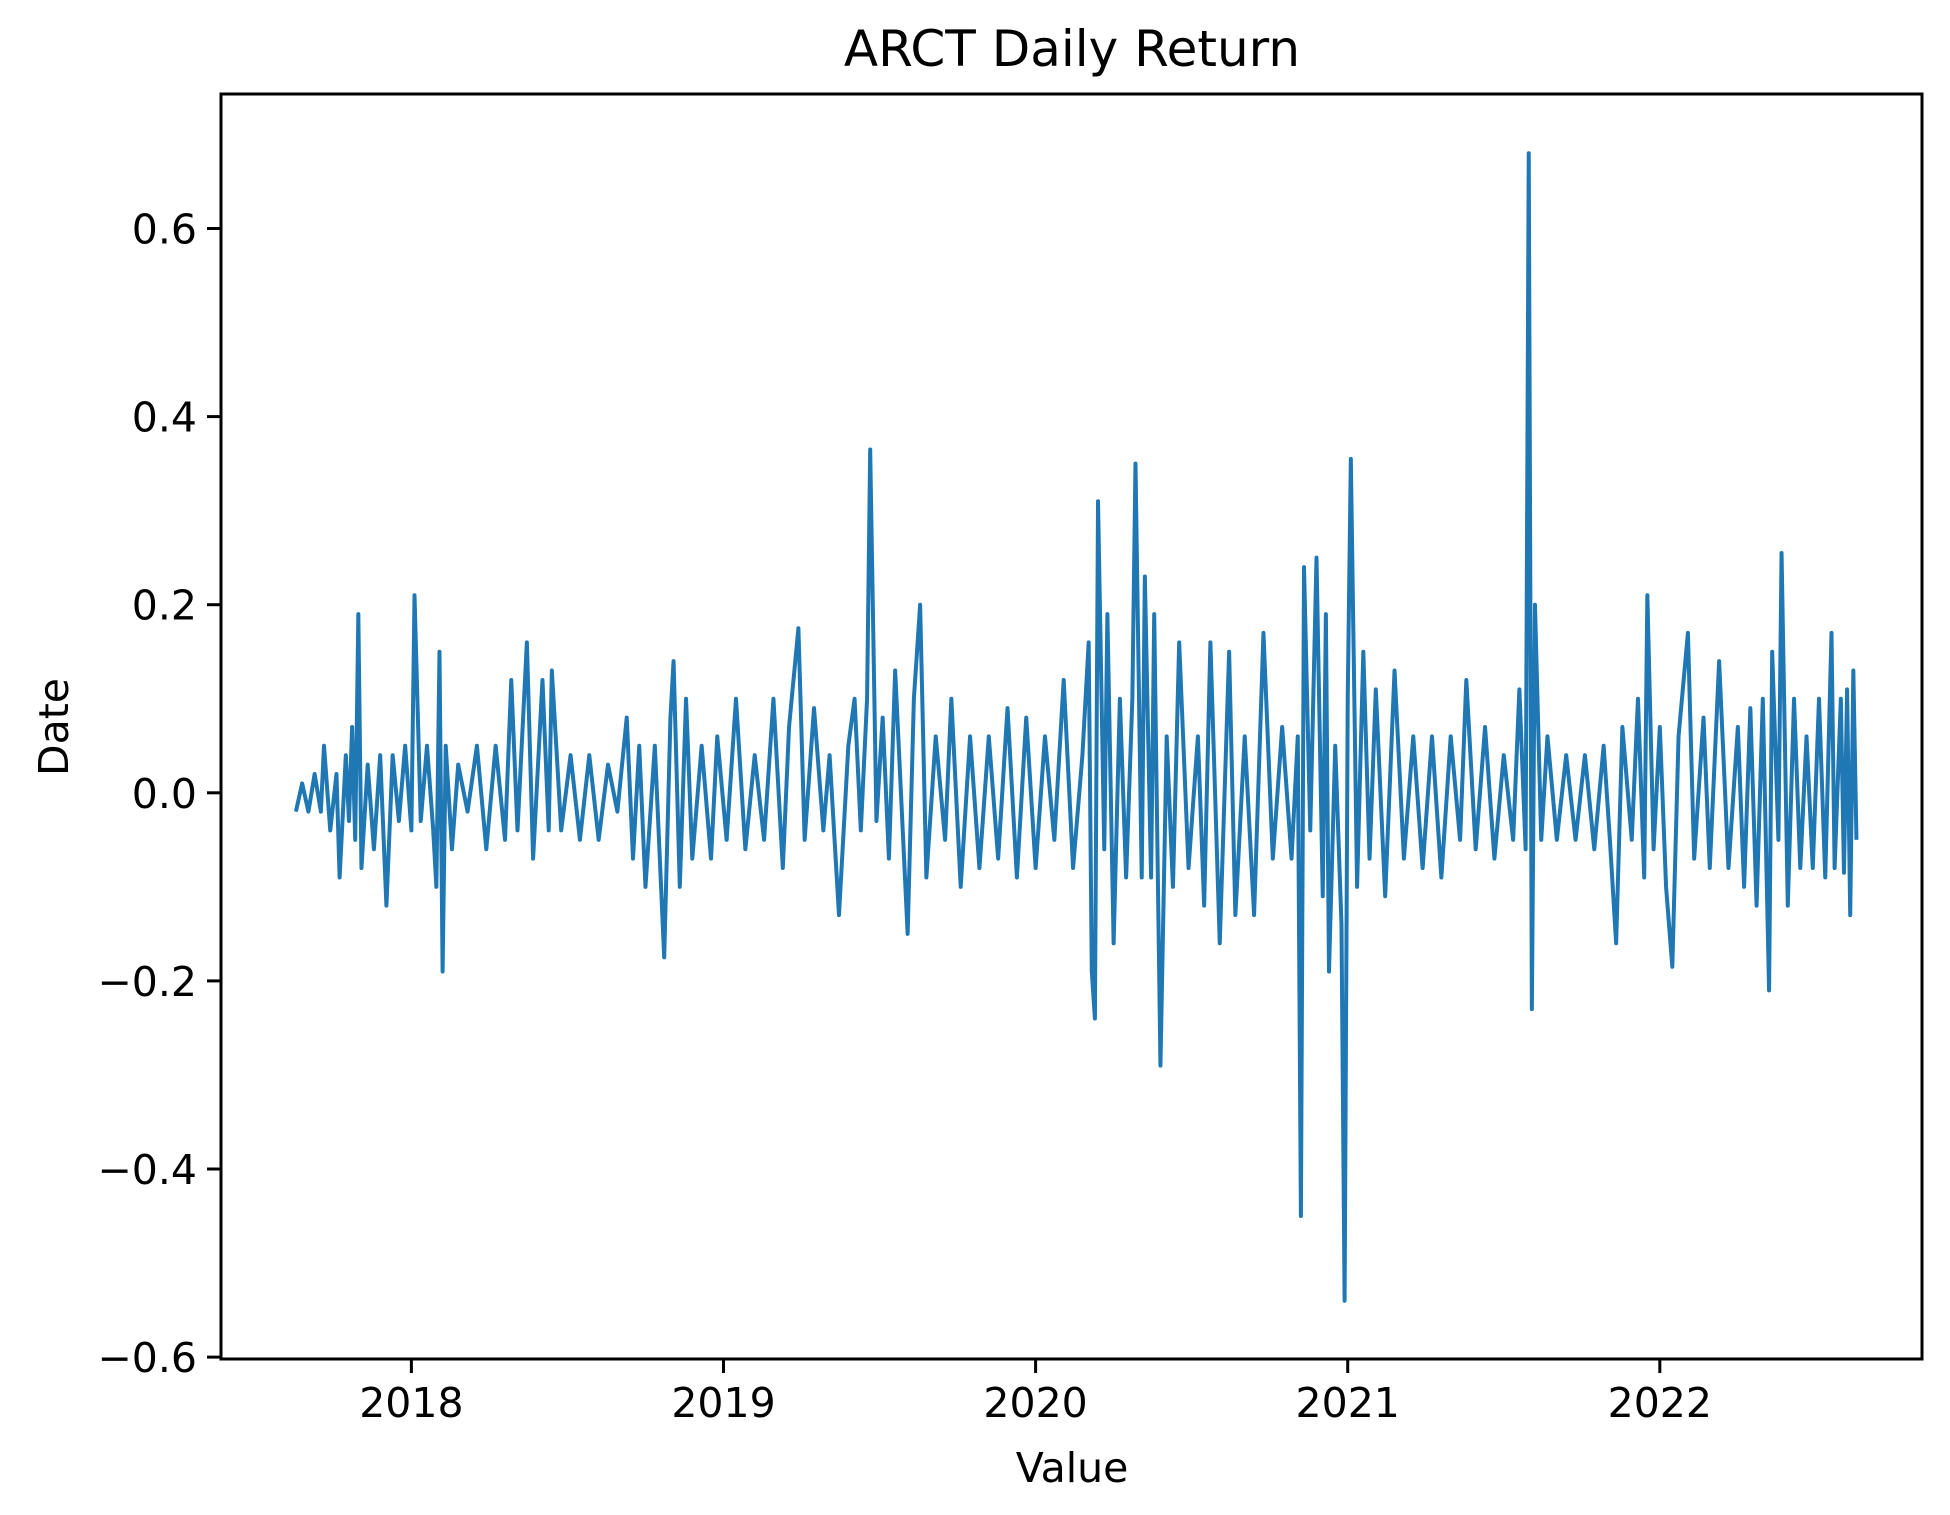 This screenshot has width=1950, height=1515. Describe the element at coordinates (1072, 1468) in the screenshot. I see `x-axis-label: Value` at that location.